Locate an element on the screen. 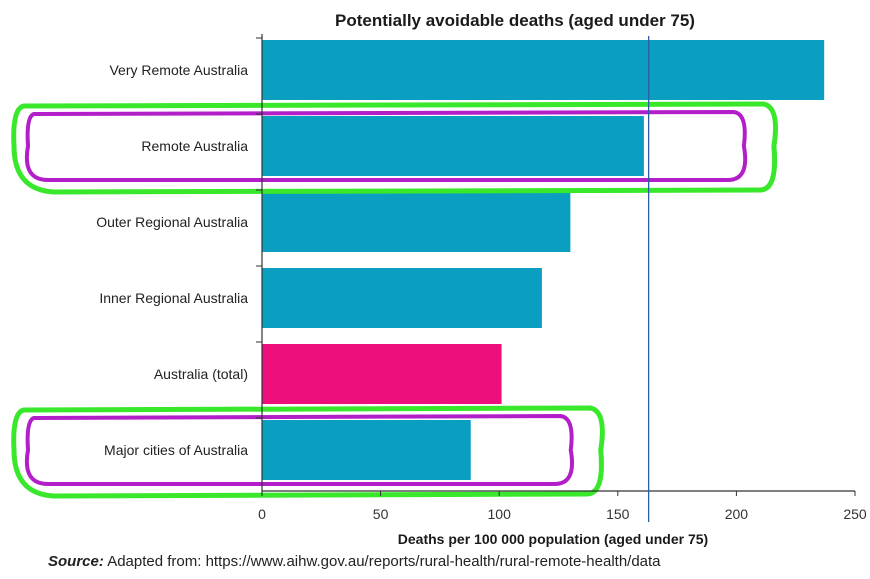 The height and width of the screenshot is (579, 870). category-label-remote-australia: Remote Australia is located at coordinates (194, 146).